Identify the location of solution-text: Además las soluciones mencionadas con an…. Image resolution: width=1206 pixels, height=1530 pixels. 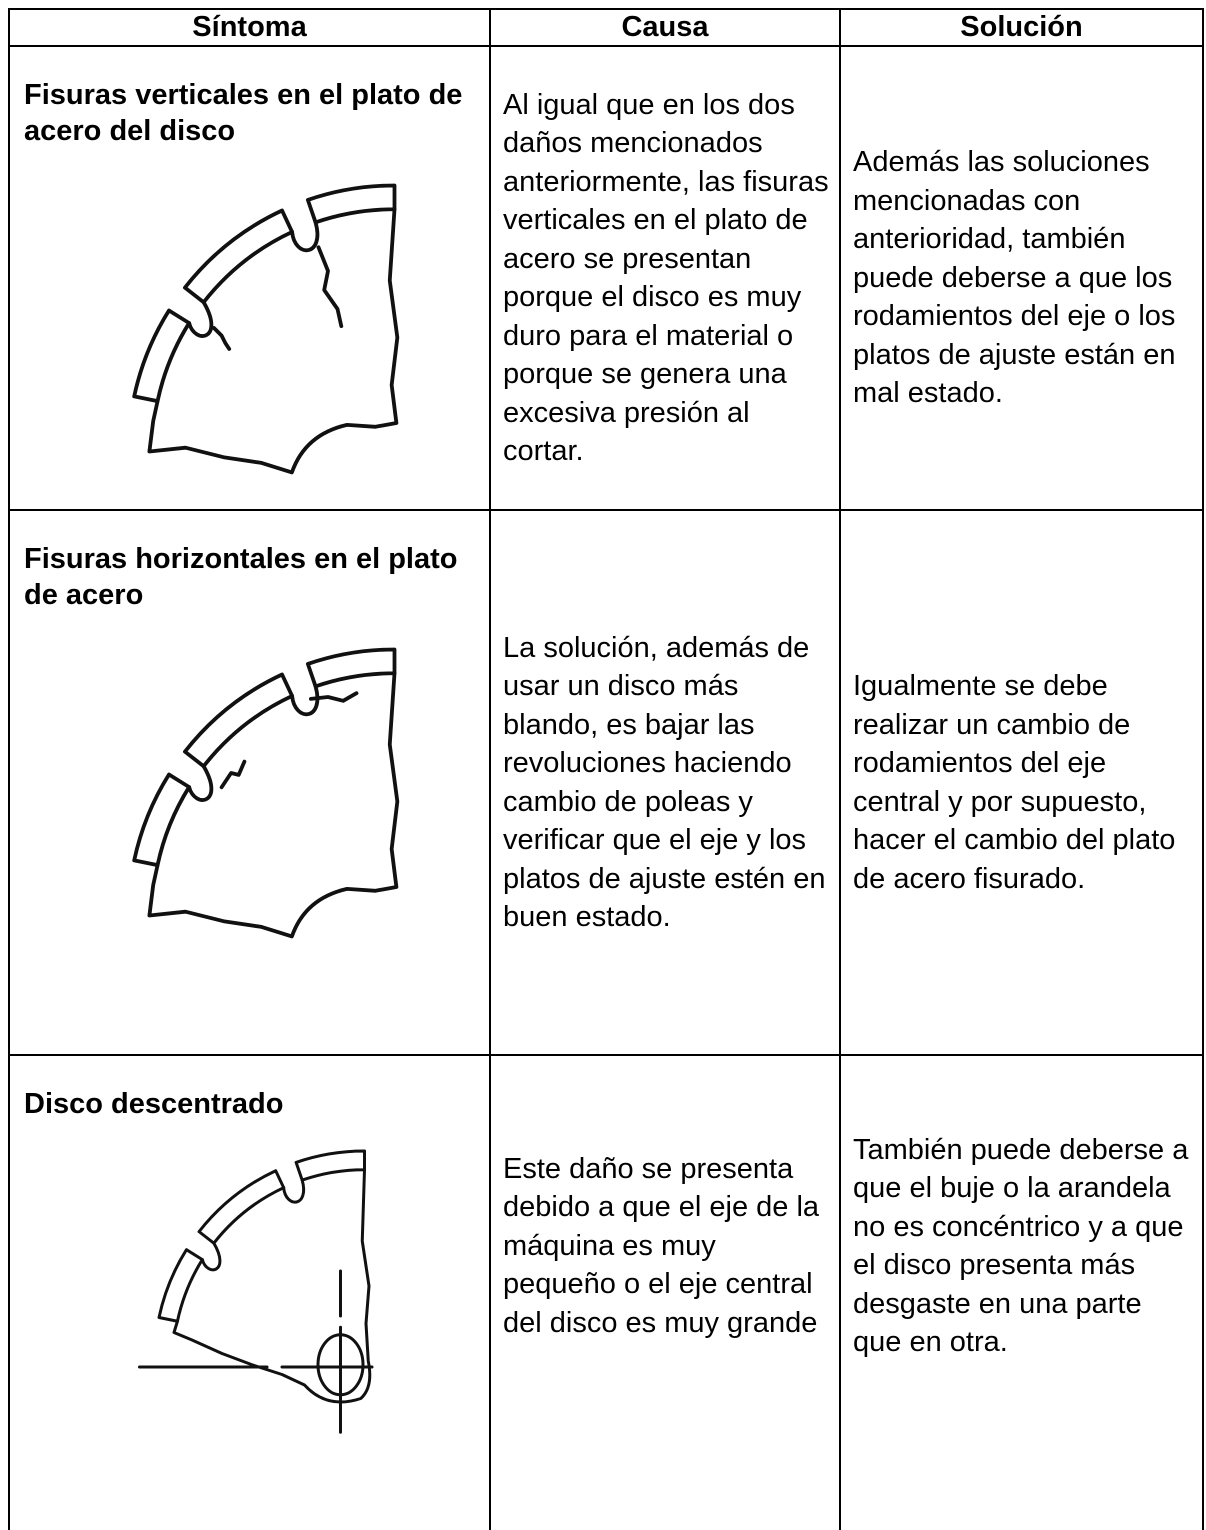
(1014, 278).